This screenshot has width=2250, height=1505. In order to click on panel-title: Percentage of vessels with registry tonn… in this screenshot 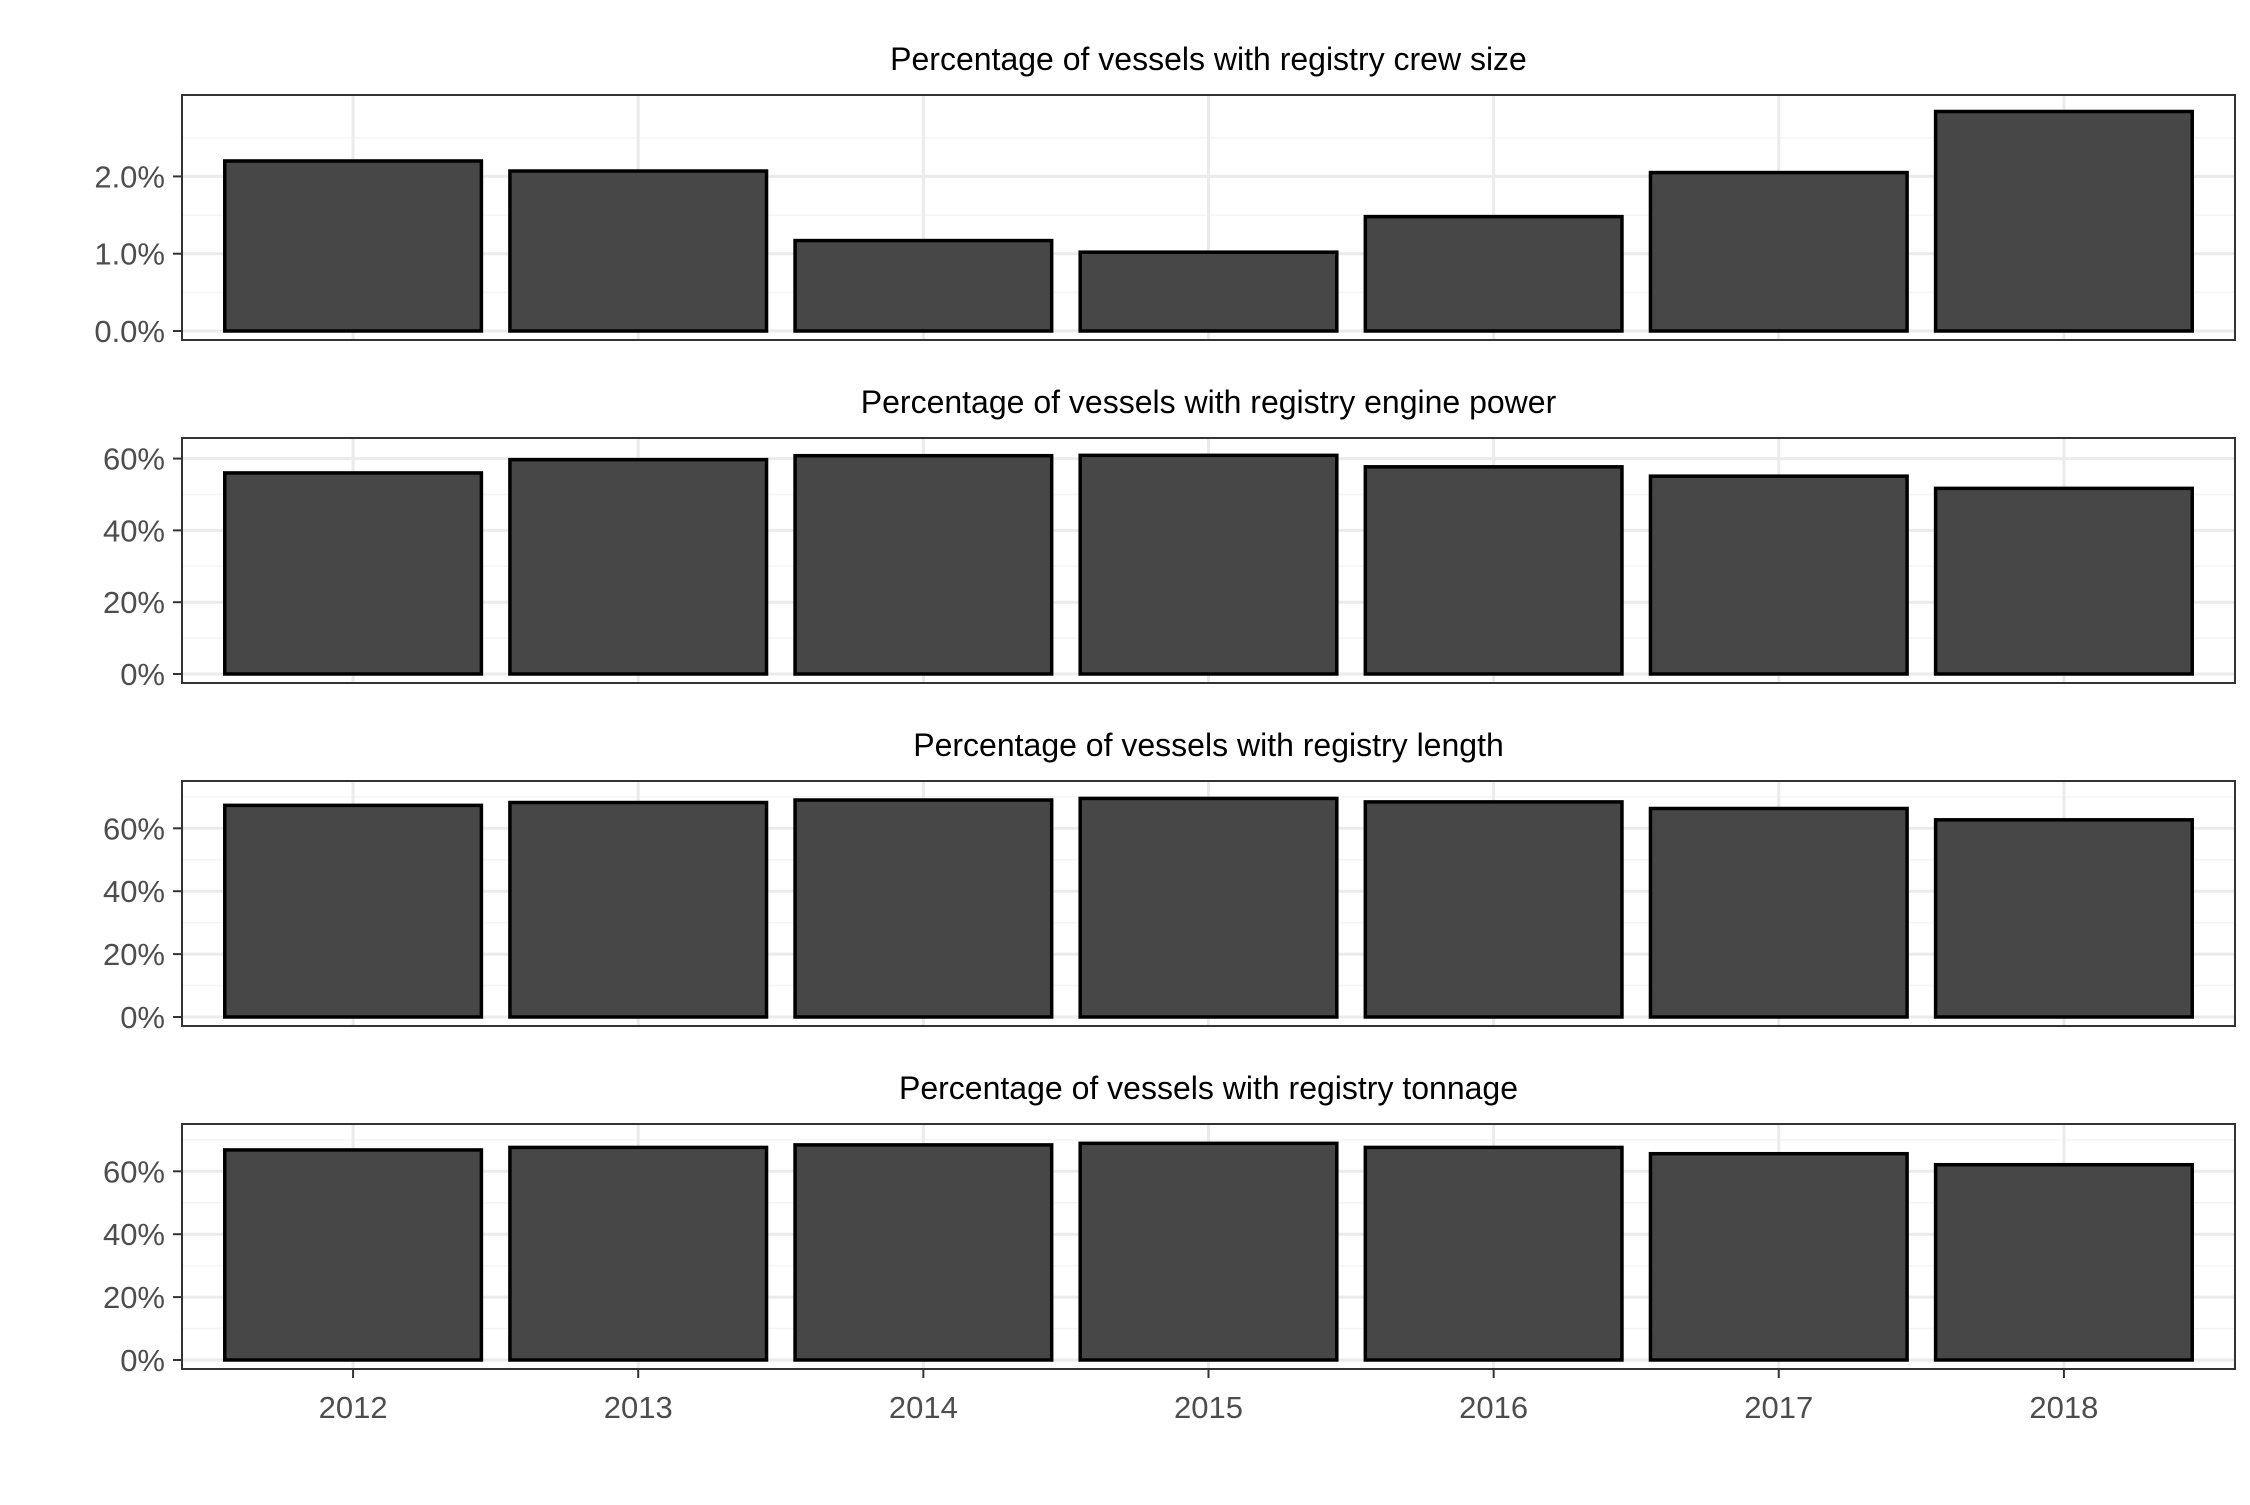, I will do `click(1208, 1088)`.